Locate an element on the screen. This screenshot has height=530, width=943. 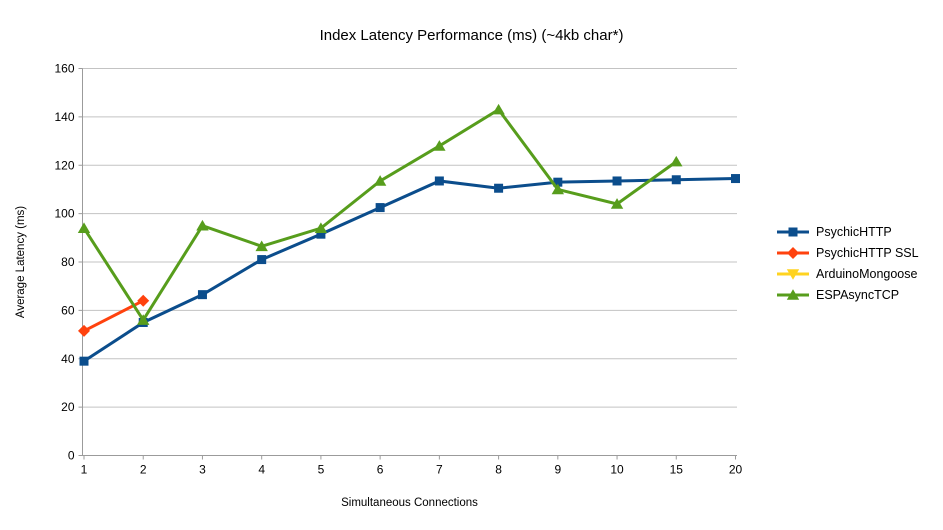
y-tick-label: 120 is located at coordinates (64, 165).